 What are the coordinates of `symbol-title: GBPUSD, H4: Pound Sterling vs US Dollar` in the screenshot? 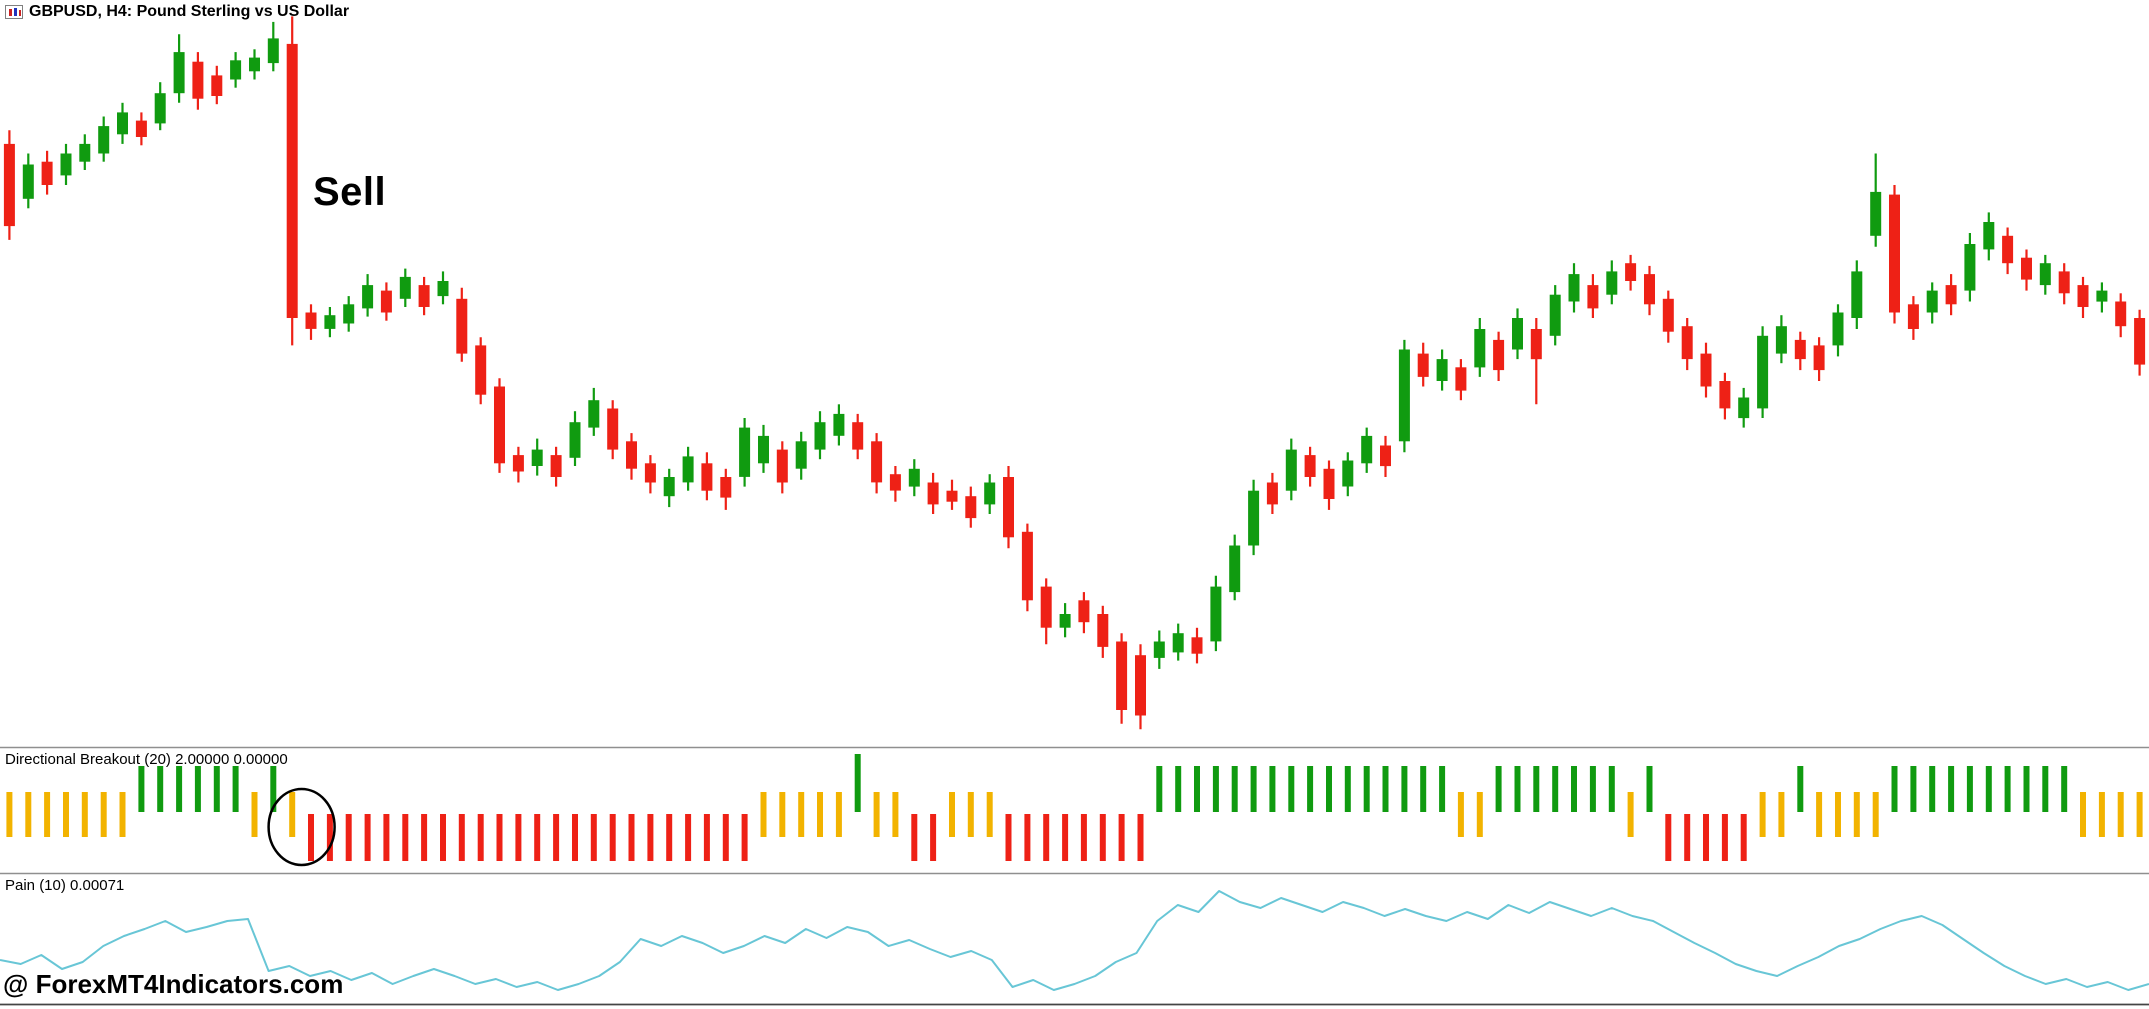 It's located at (189, 11).